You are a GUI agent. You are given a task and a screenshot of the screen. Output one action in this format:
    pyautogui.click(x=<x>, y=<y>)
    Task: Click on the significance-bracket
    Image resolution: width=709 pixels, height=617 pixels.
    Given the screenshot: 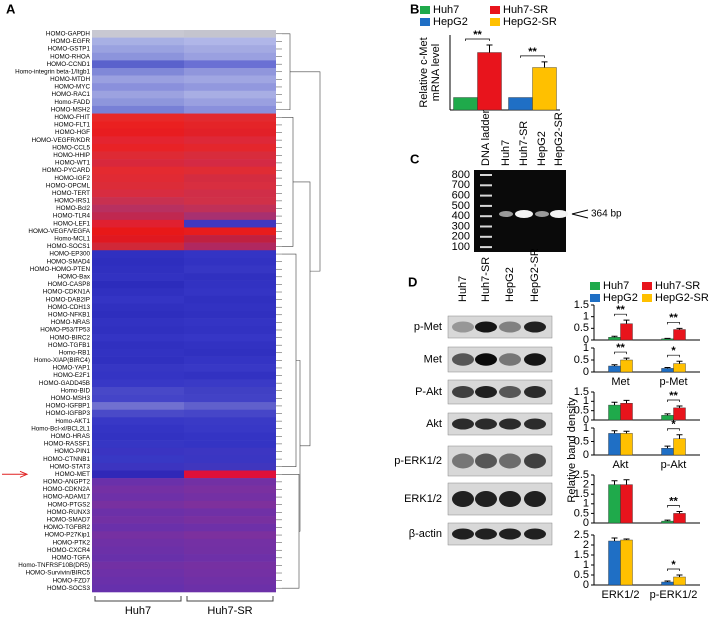 What is the action you would take?
    pyautogui.click(x=620, y=315)
    